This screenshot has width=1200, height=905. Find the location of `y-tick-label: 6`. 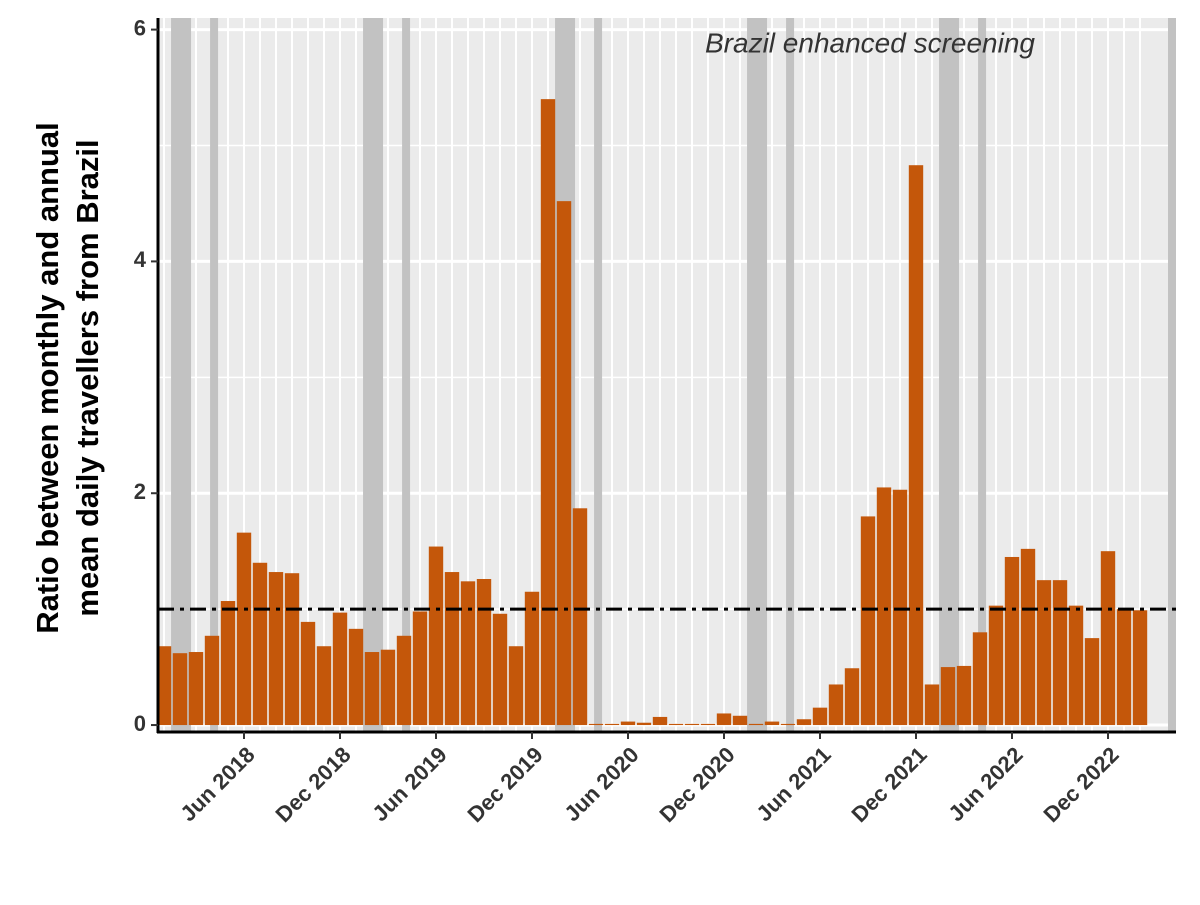

y-tick-label: 6 is located at coordinates (140, 27).